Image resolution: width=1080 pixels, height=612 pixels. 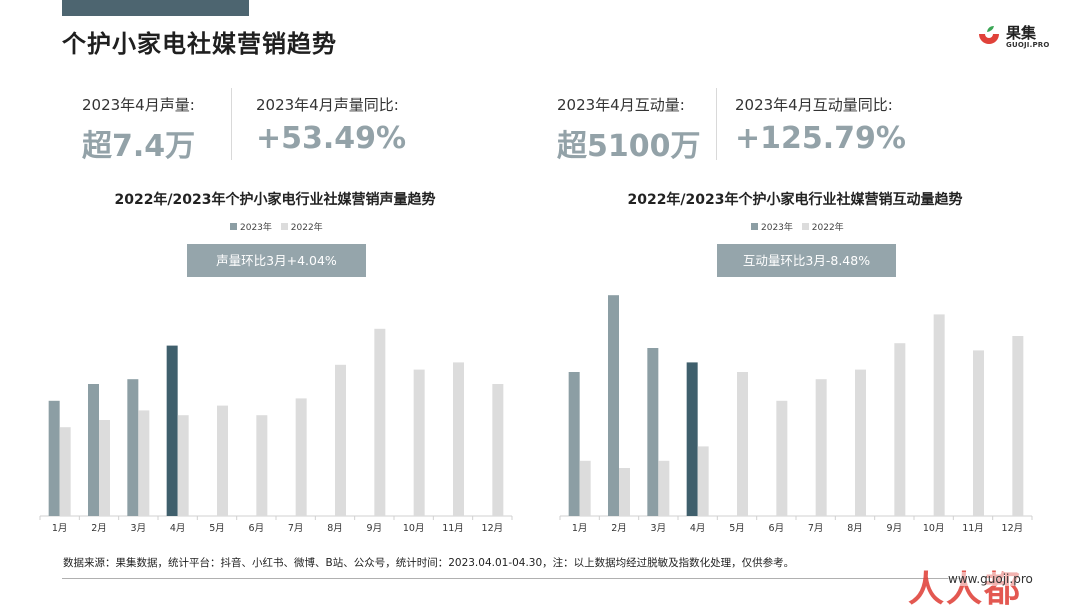 What do you see at coordinates (331, 138) in the screenshot?
I see `kpi-value: +53.49%` at bounding box center [331, 138].